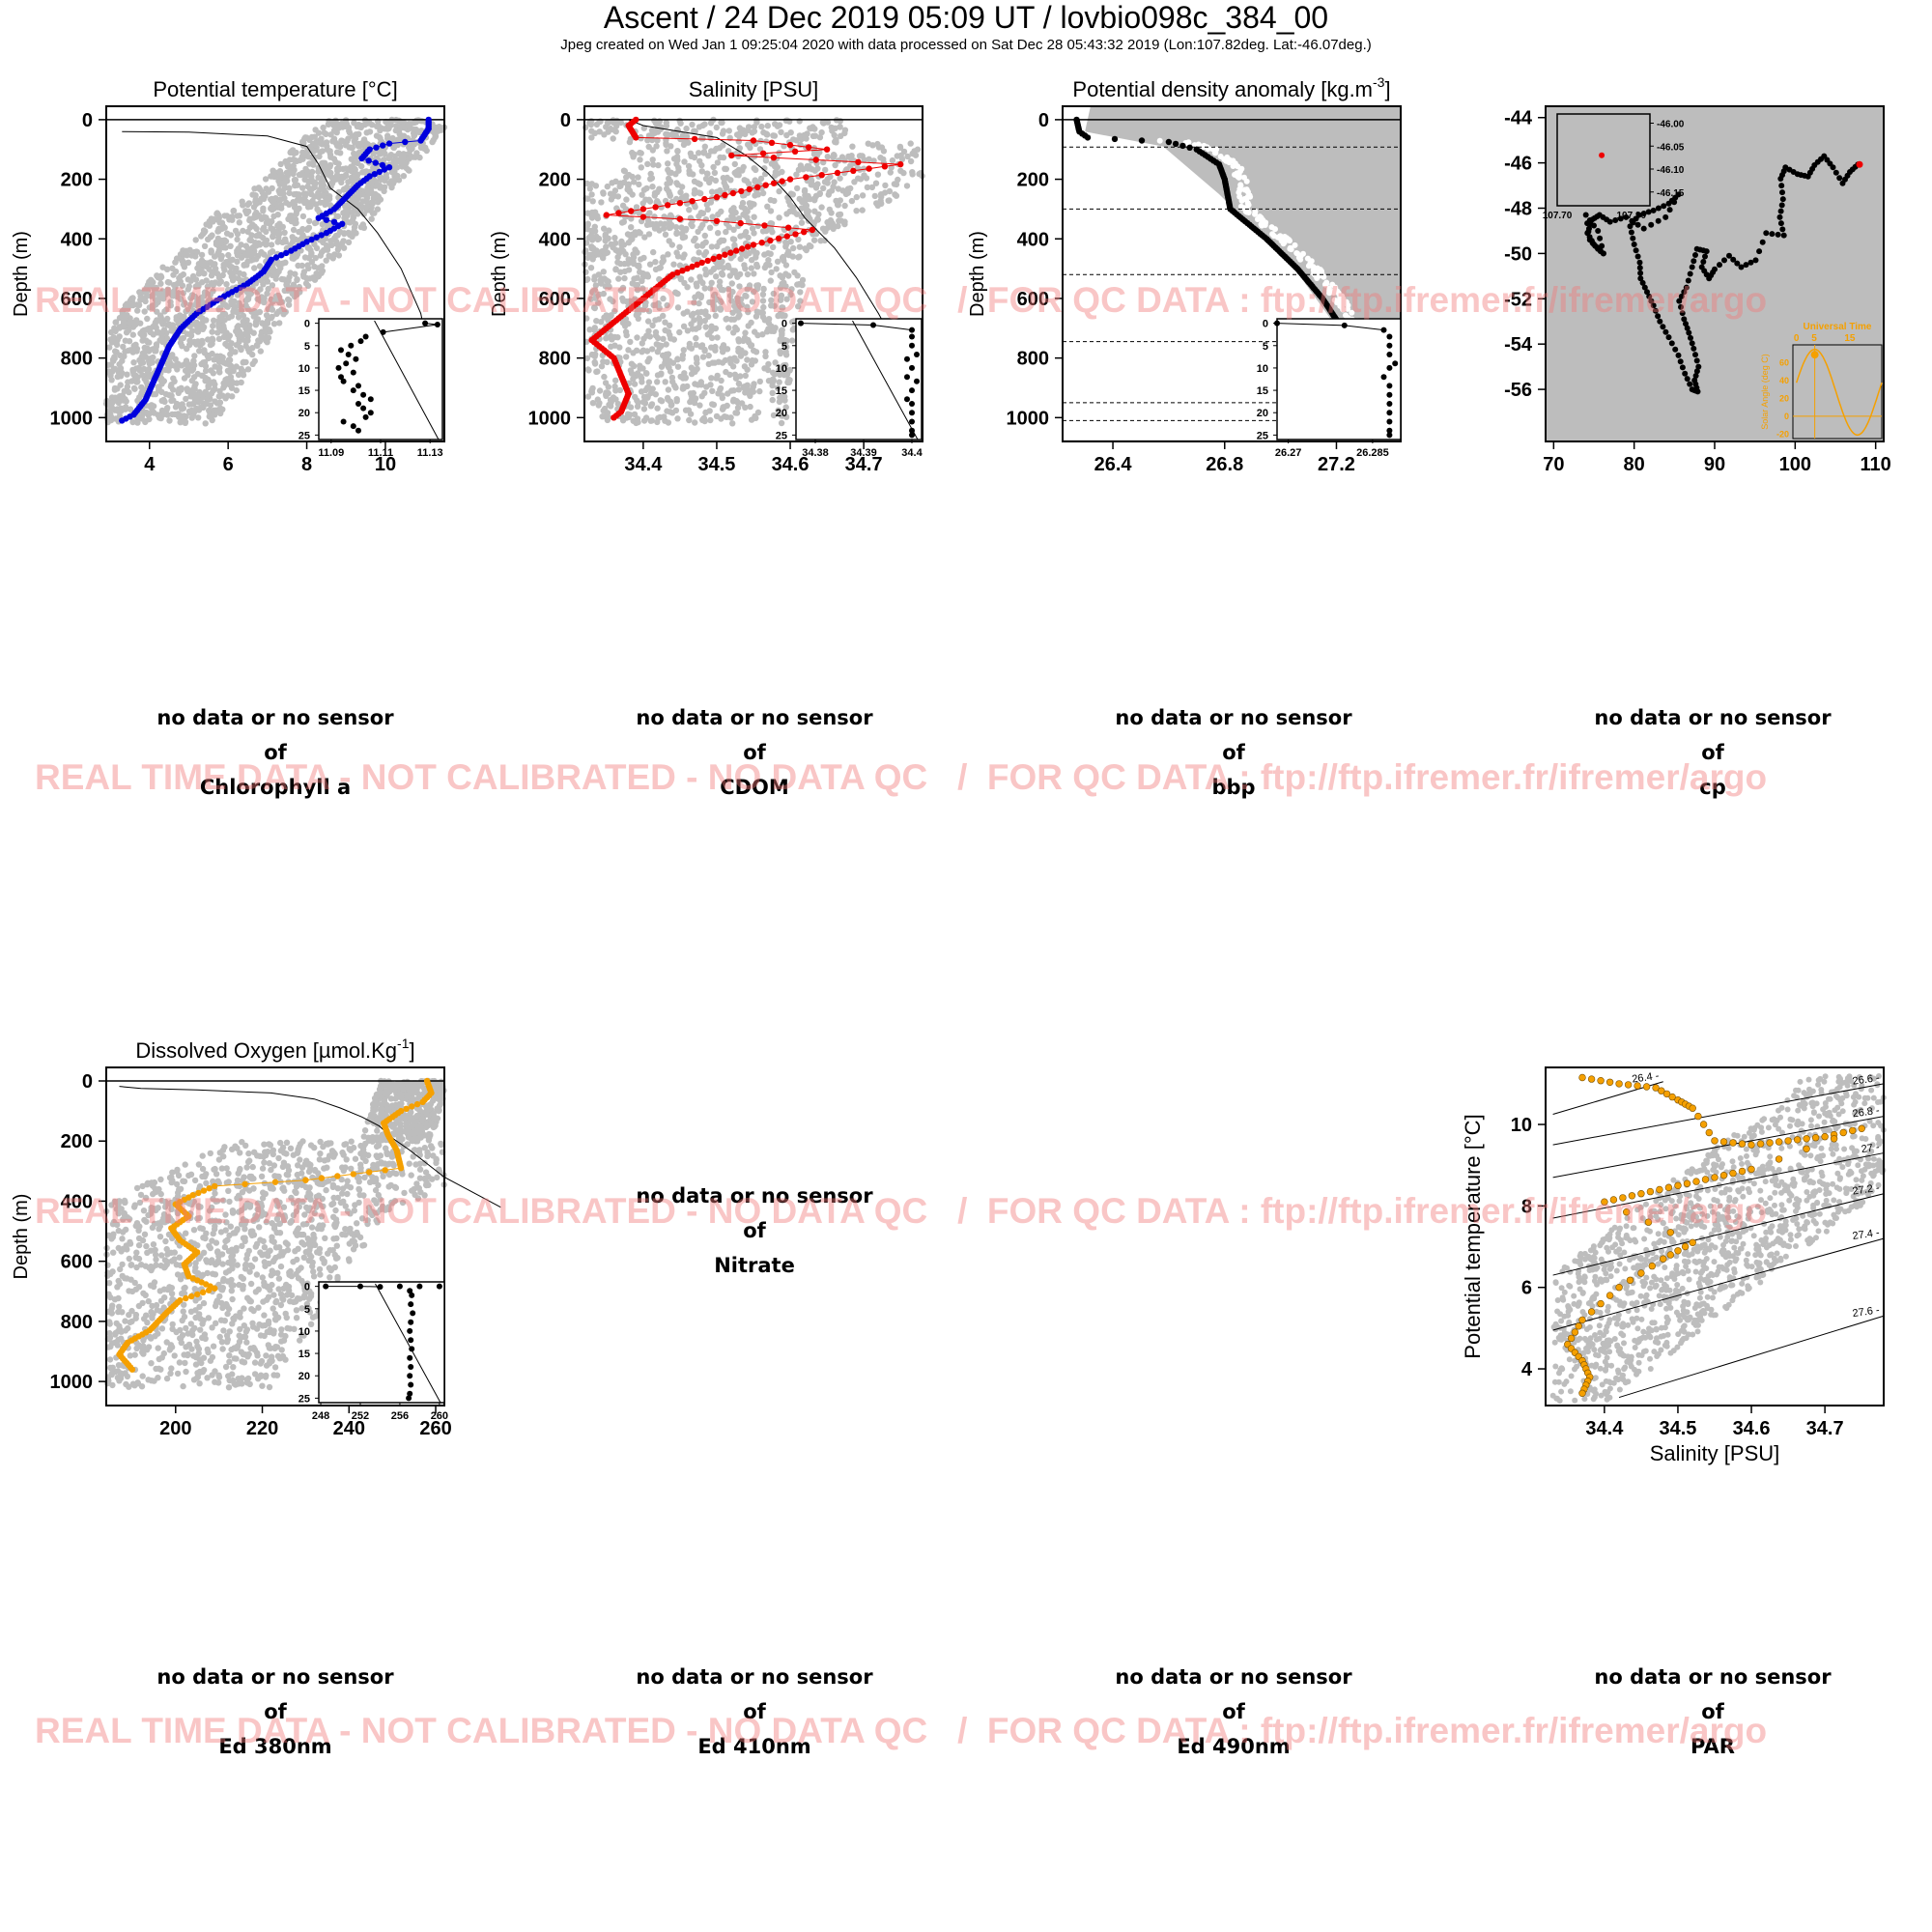 The width and height of the screenshot is (1932, 1932). What do you see at coordinates (815, 453) in the screenshot?
I see `inset-x-tick-label: 34.38` at bounding box center [815, 453].